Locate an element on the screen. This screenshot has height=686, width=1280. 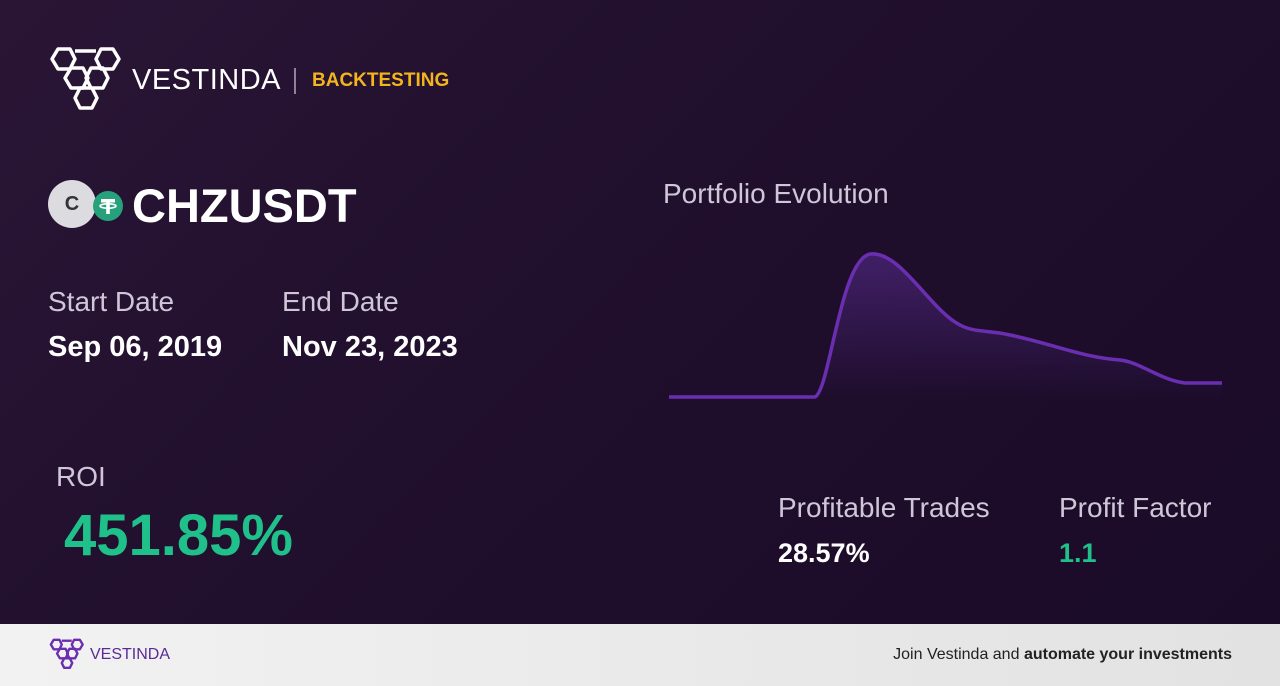
end-date: Nov 23, 2023 is located at coordinates (370, 347).